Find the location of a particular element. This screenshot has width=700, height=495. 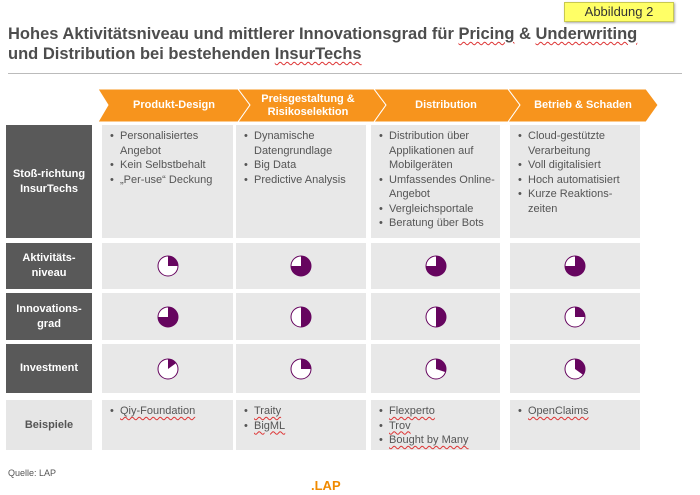

row-label-text: Stoß-richtung InsurTechs is located at coordinates (49, 181).